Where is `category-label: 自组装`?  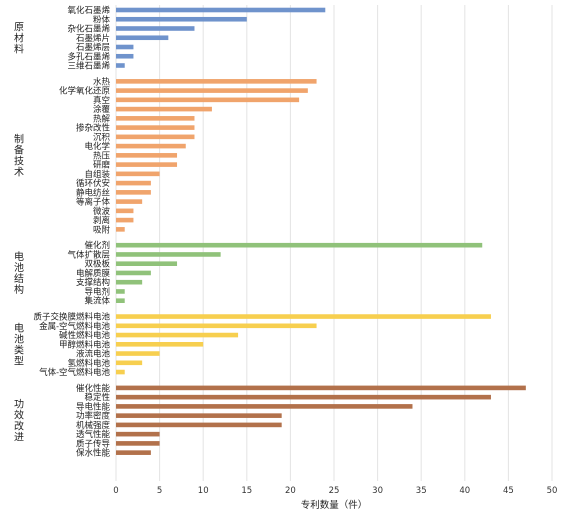 category-label: 自组装 is located at coordinates (97, 174).